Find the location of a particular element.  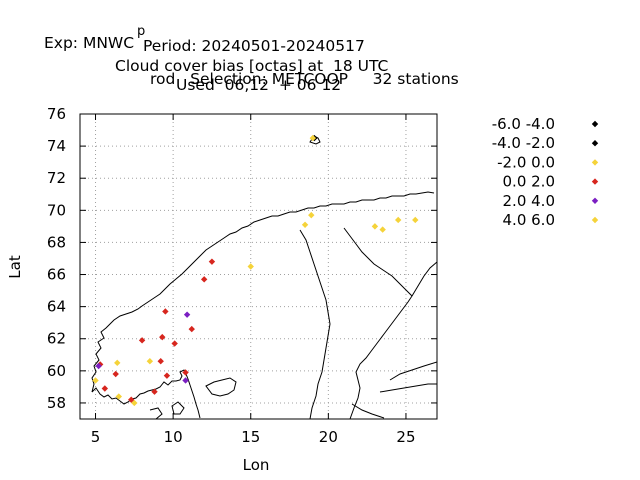

x-tick-label: 20 is located at coordinates (328, 437).